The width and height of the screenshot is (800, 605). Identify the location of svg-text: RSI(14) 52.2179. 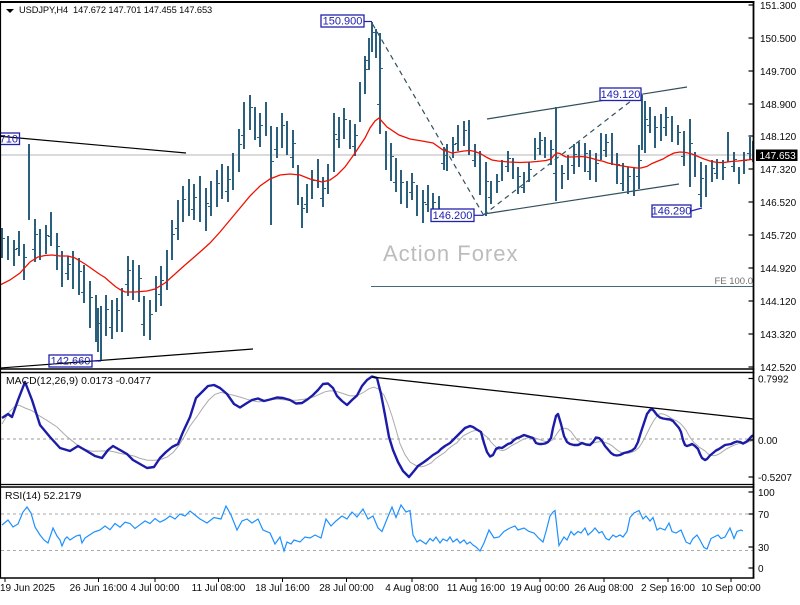
(43, 496).